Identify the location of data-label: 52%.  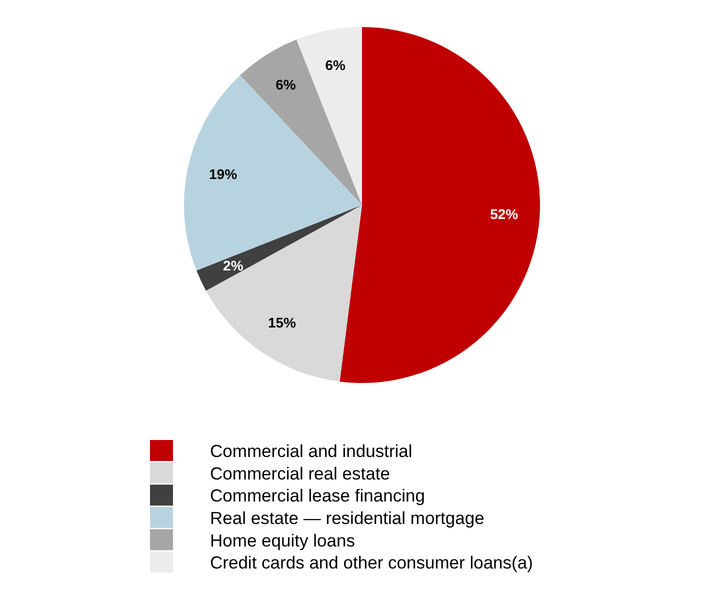
(504, 214).